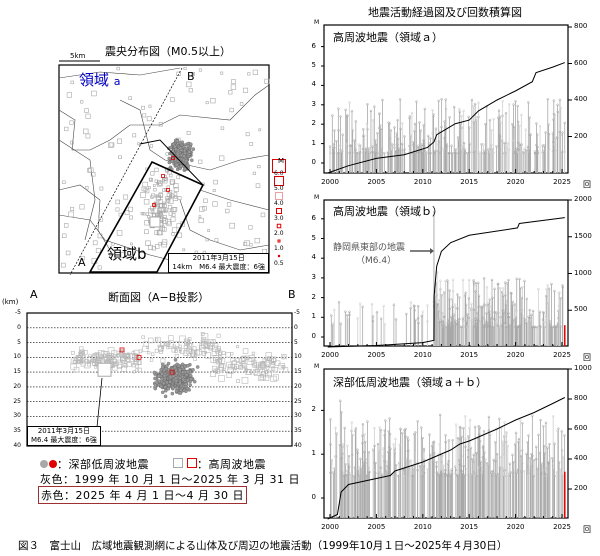 The image size is (600, 556). Describe the element at coordinates (64, 440) in the screenshot. I see `section-callout-detail: M6.4 最大震度：6強` at that location.